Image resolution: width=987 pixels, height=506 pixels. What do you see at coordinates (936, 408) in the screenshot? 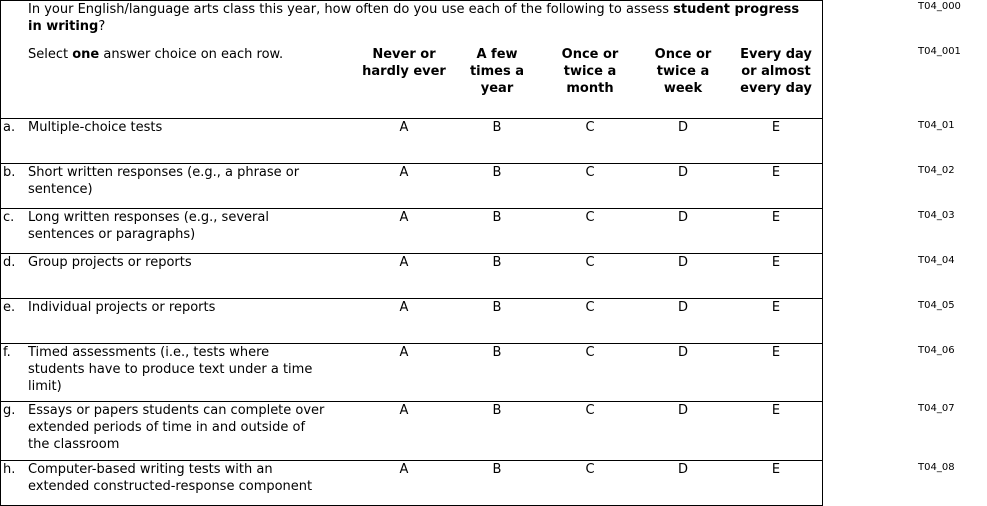
I see `item-code: T04_07` at bounding box center [936, 408].